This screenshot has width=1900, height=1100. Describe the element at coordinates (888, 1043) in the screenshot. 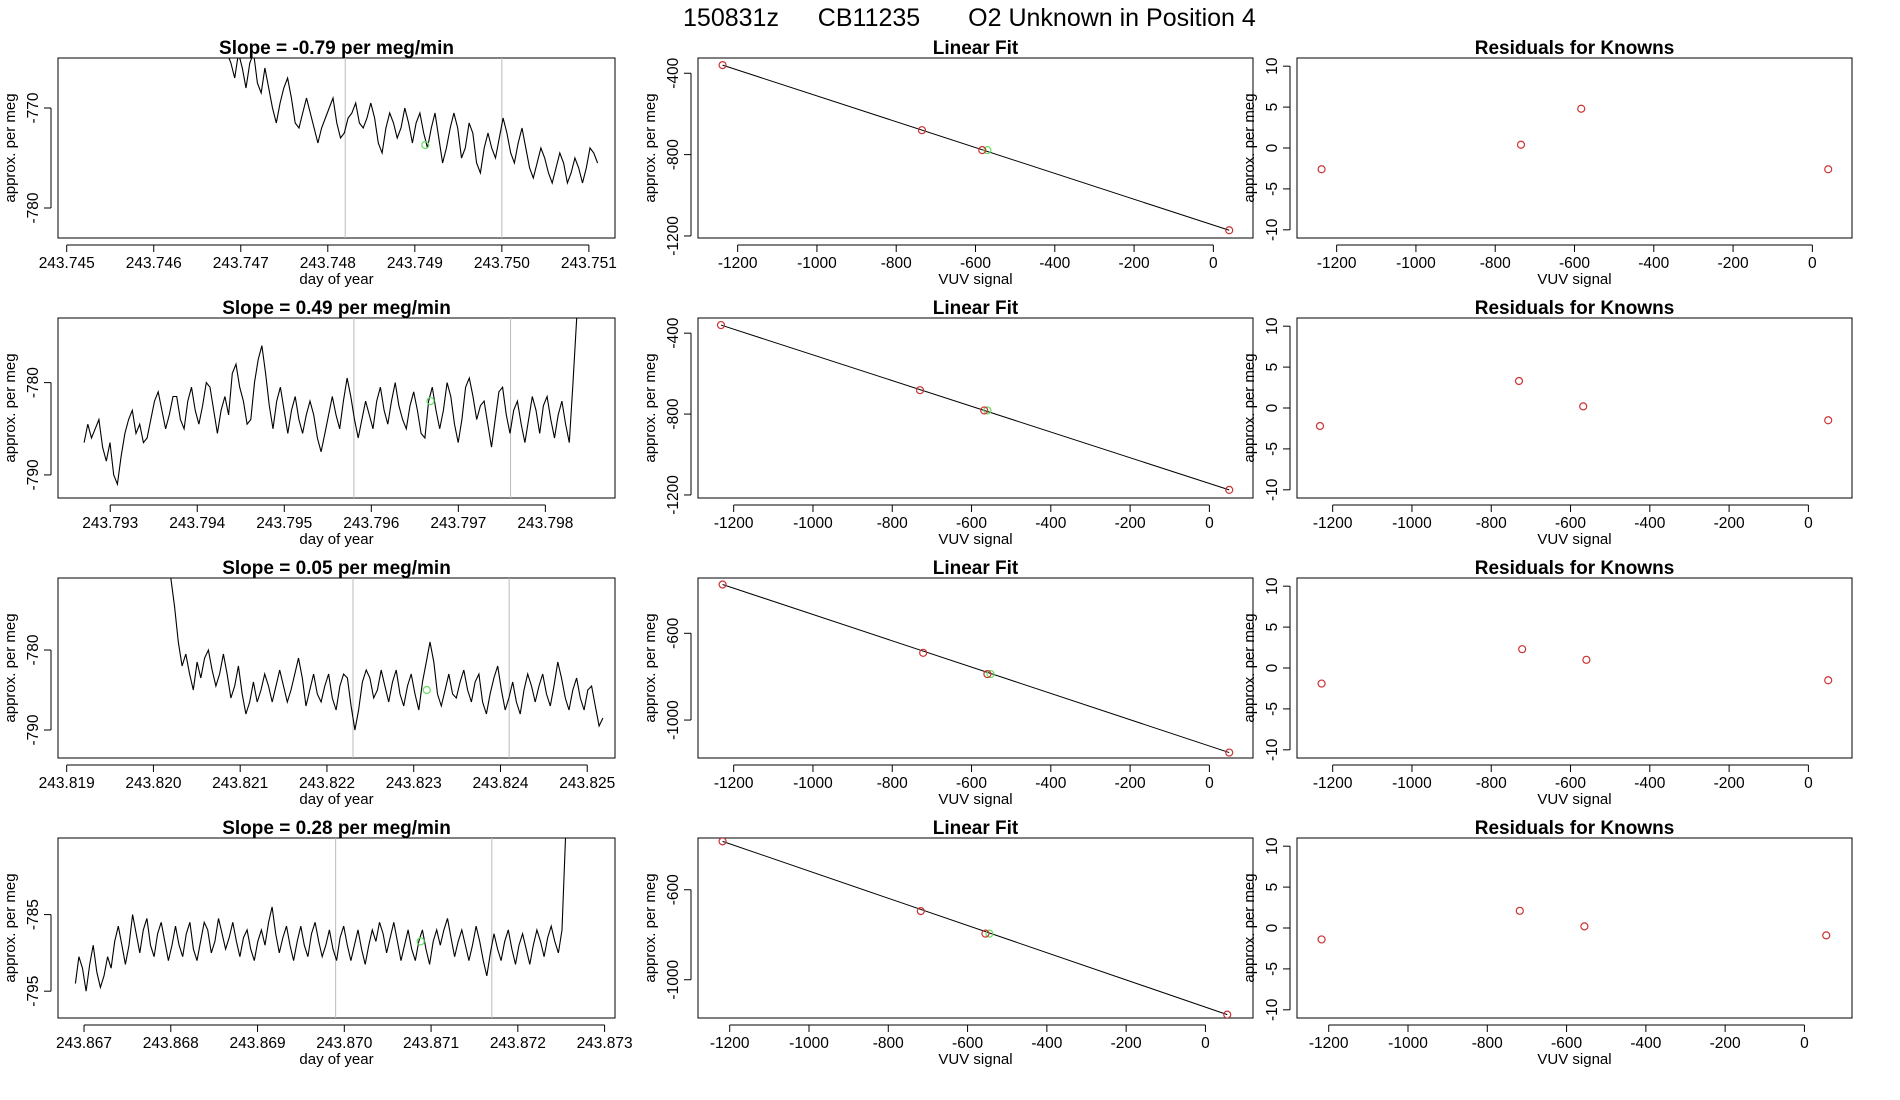

I see `x-tick-label: -800` at that location.